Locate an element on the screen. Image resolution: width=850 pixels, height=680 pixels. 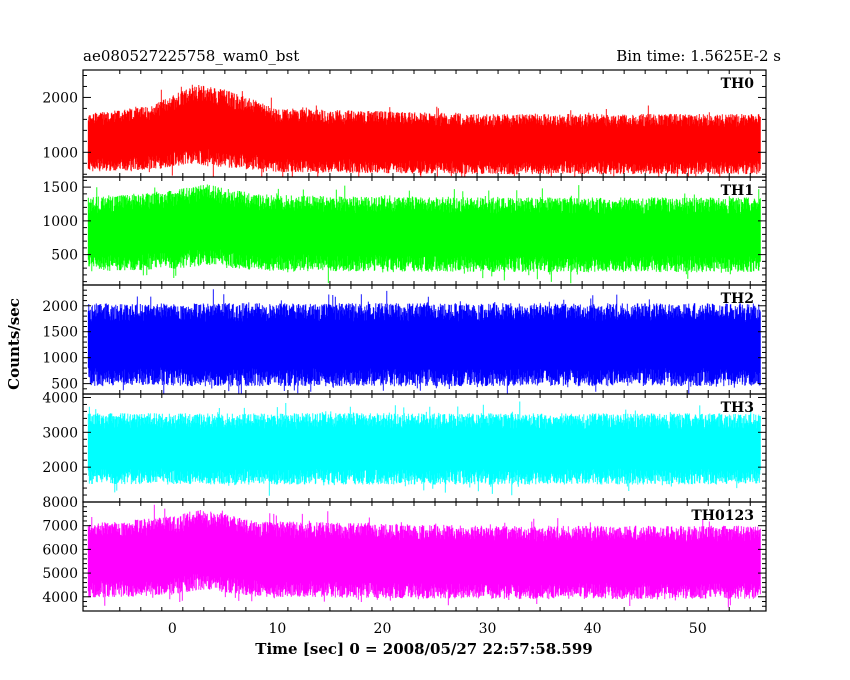
y-tick-label: 6000 is located at coordinates (60, 550).